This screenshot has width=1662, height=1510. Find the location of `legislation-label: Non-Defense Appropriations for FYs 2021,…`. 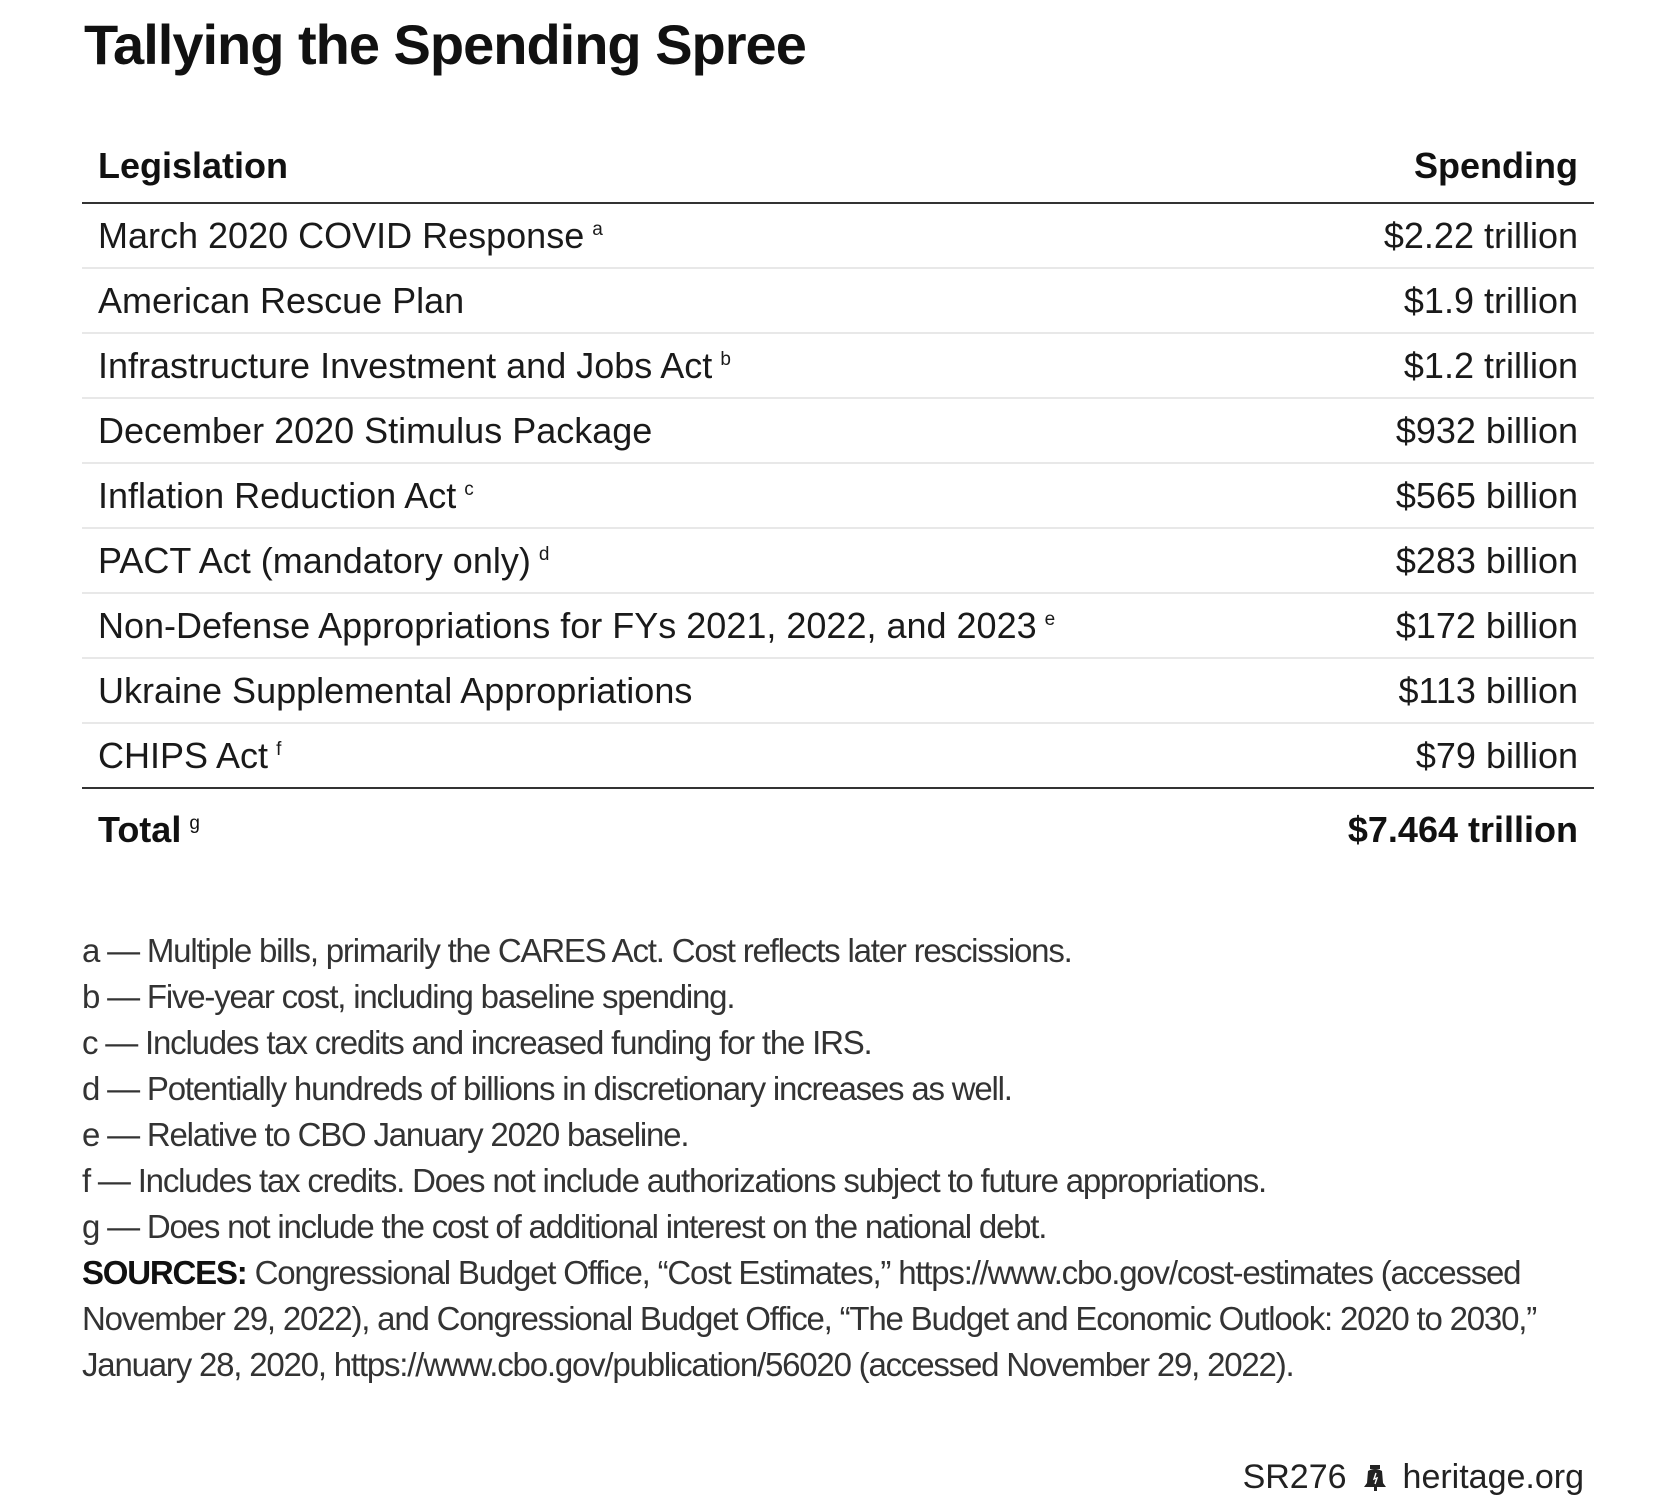

legislation-label: Non-Defense Appropriations for FYs 2021,… is located at coordinates (567, 625).